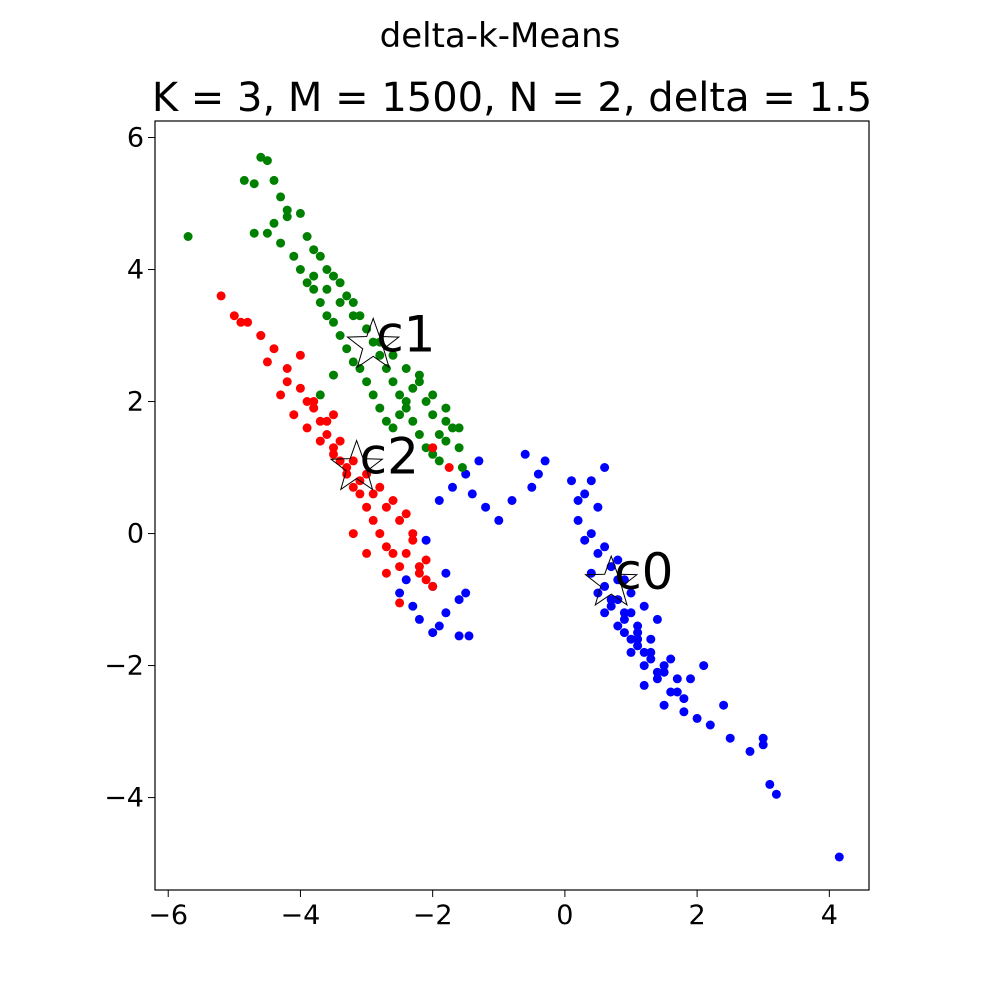 This screenshot has width=1000, height=1000. What do you see at coordinates (829, 915) in the screenshot?
I see `x-tick-label: 4` at bounding box center [829, 915].